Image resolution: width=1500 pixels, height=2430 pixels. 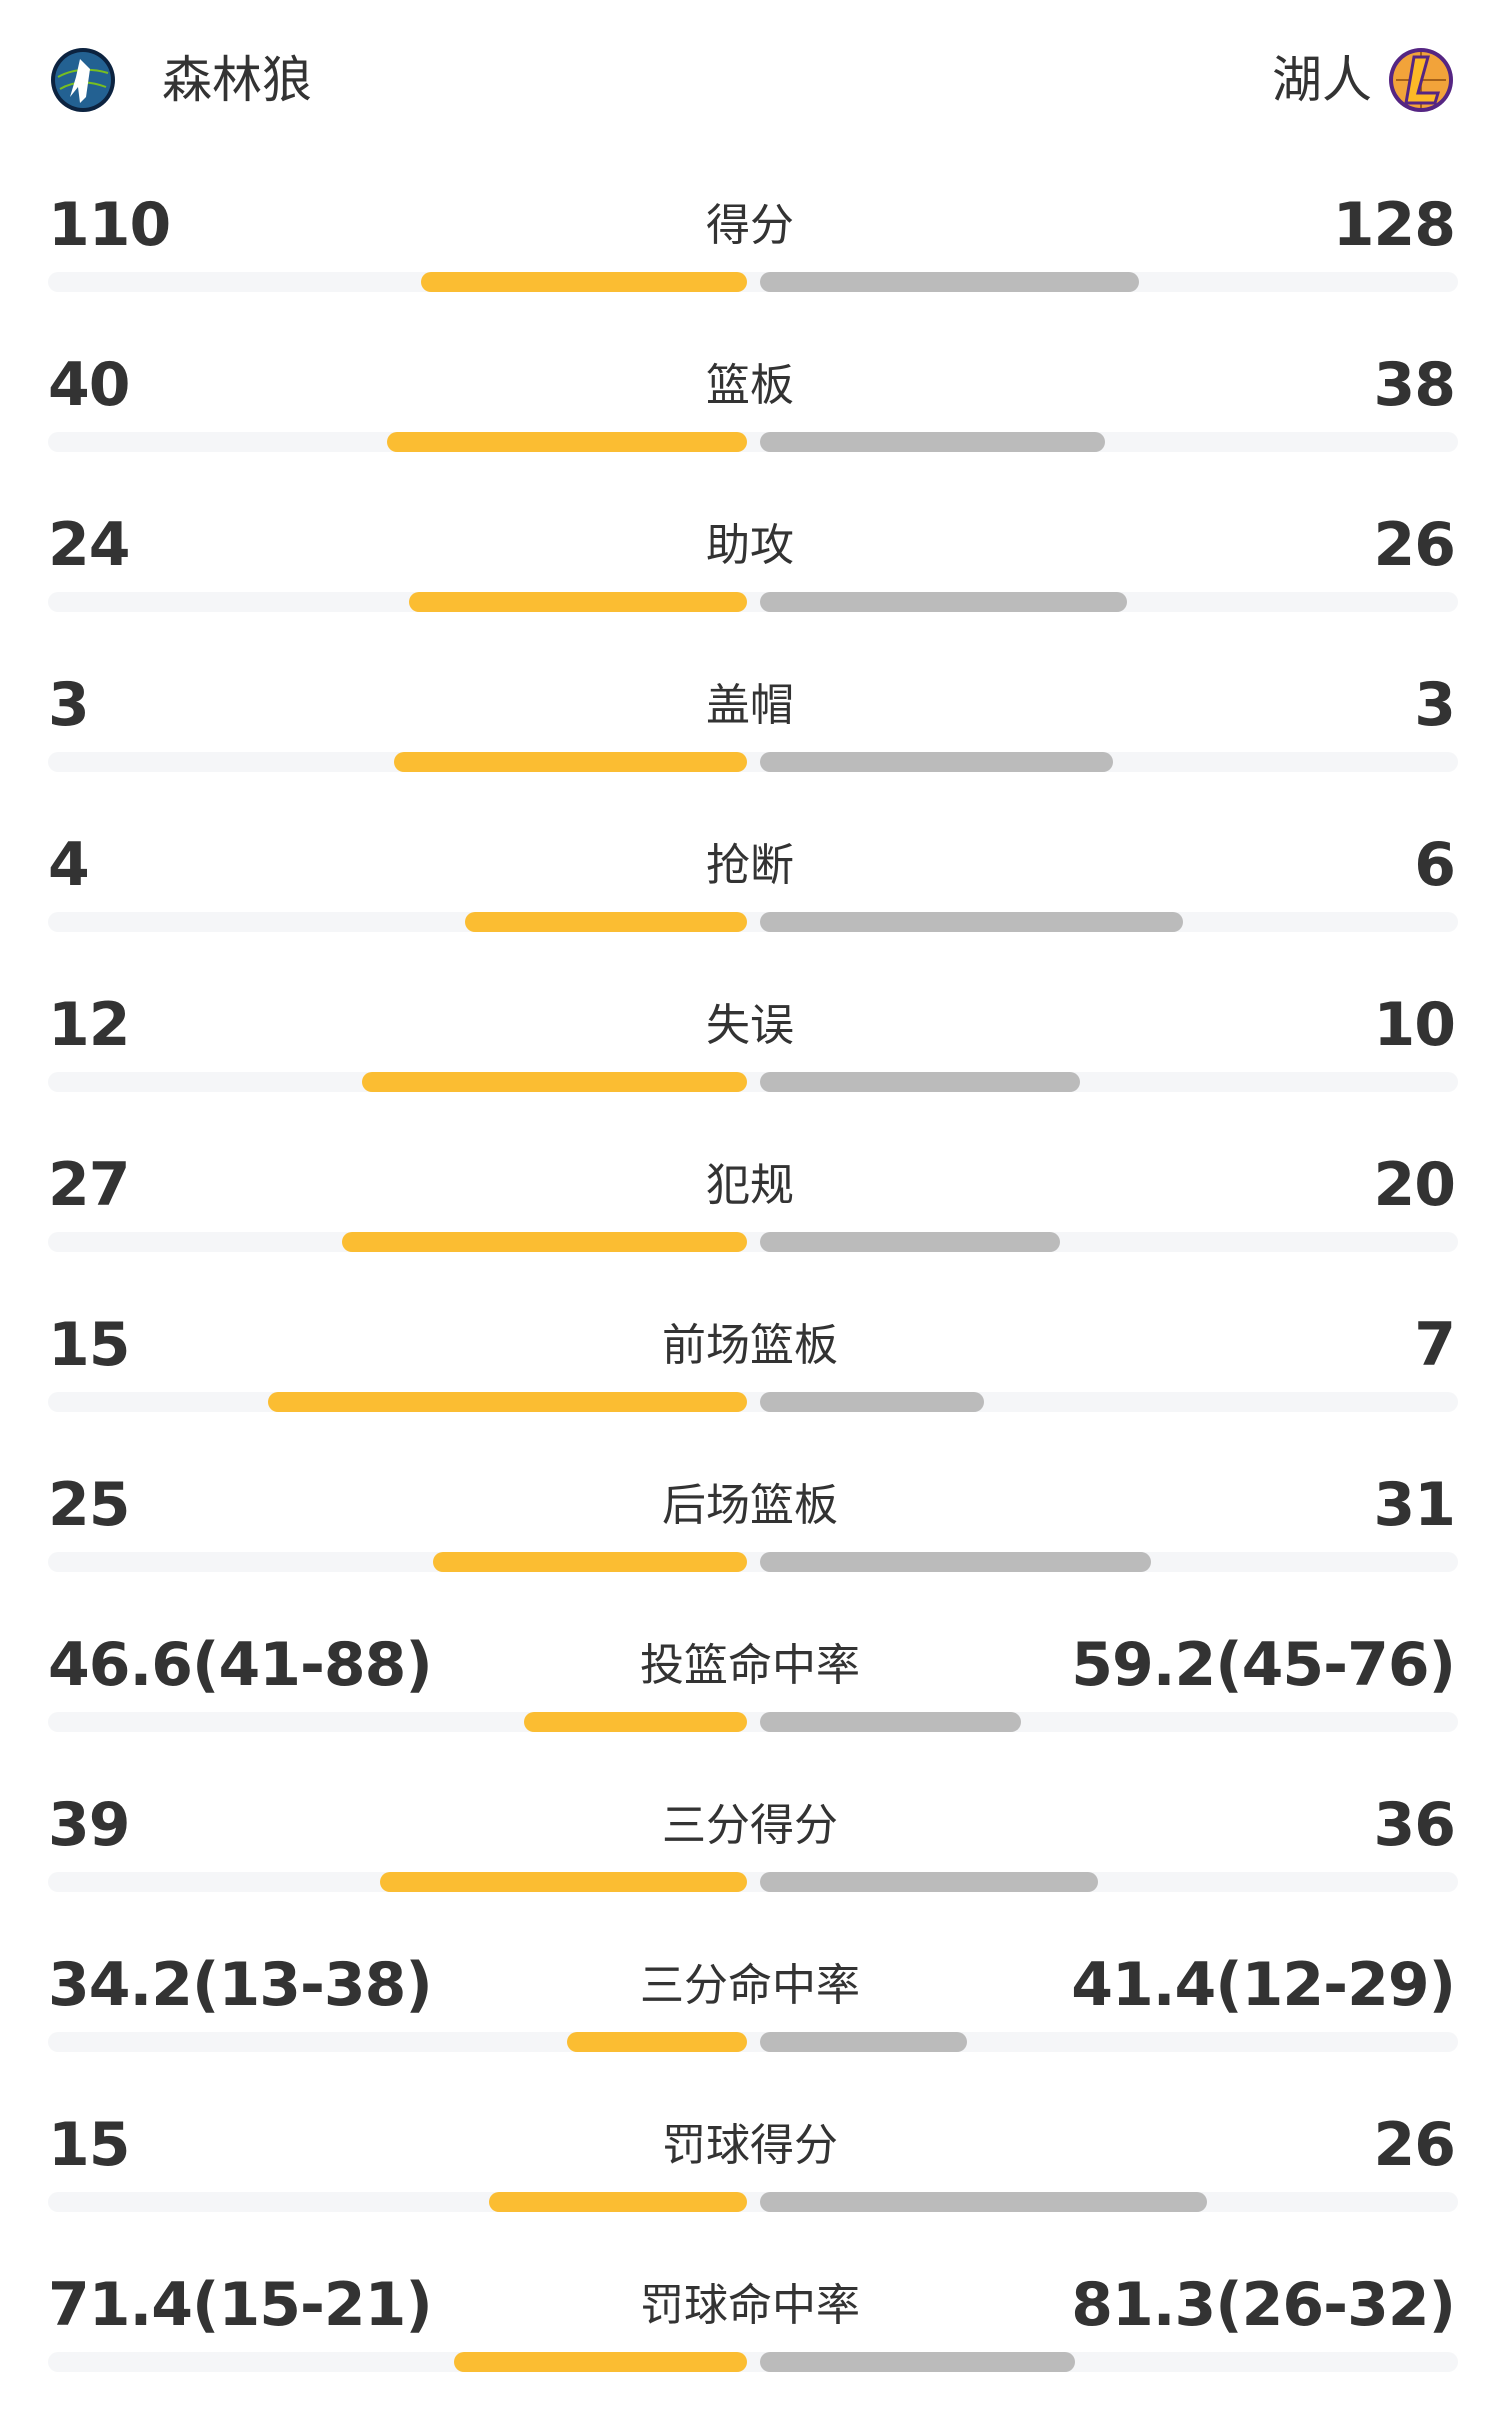 What do you see at coordinates (750, 1985) in the screenshot?
I see `stat-label: 三分命中率` at bounding box center [750, 1985].